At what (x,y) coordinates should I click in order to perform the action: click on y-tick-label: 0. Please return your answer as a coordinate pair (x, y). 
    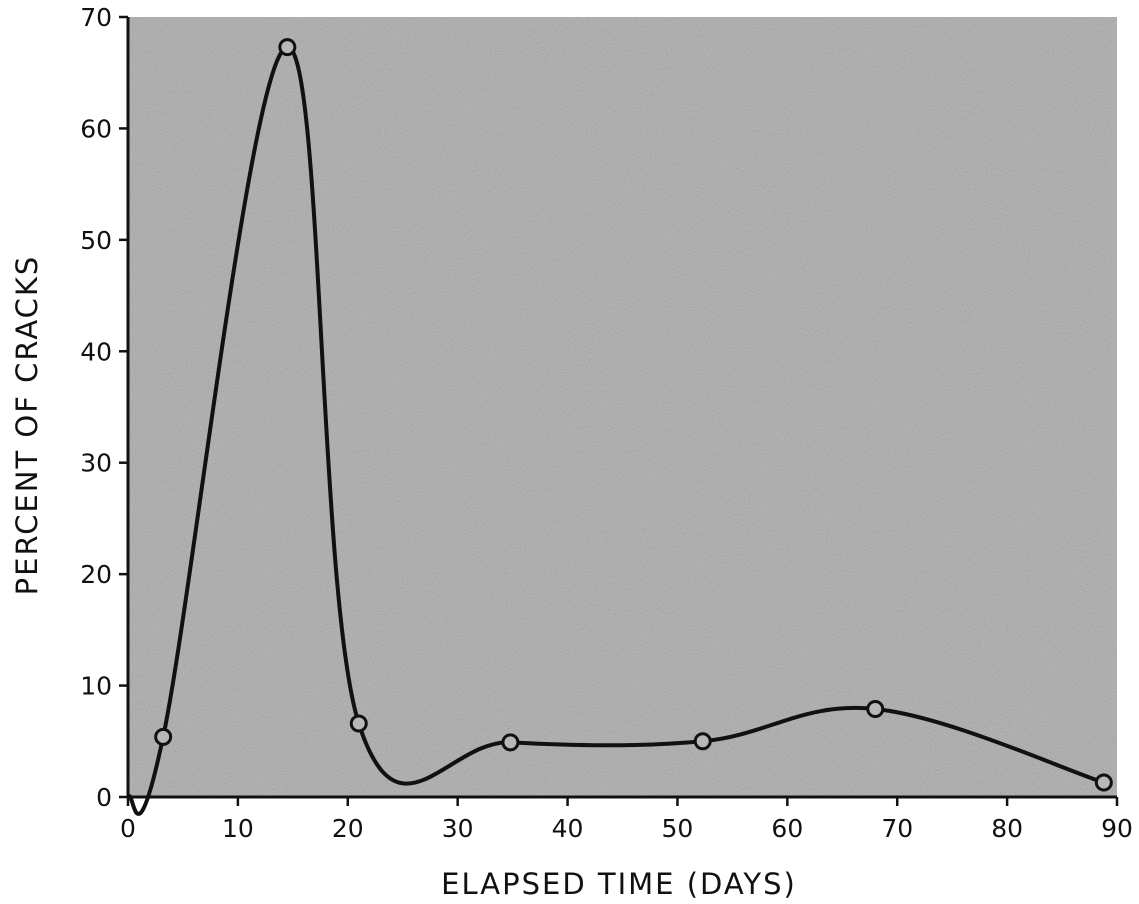
    Looking at the image, I should click on (104, 797).